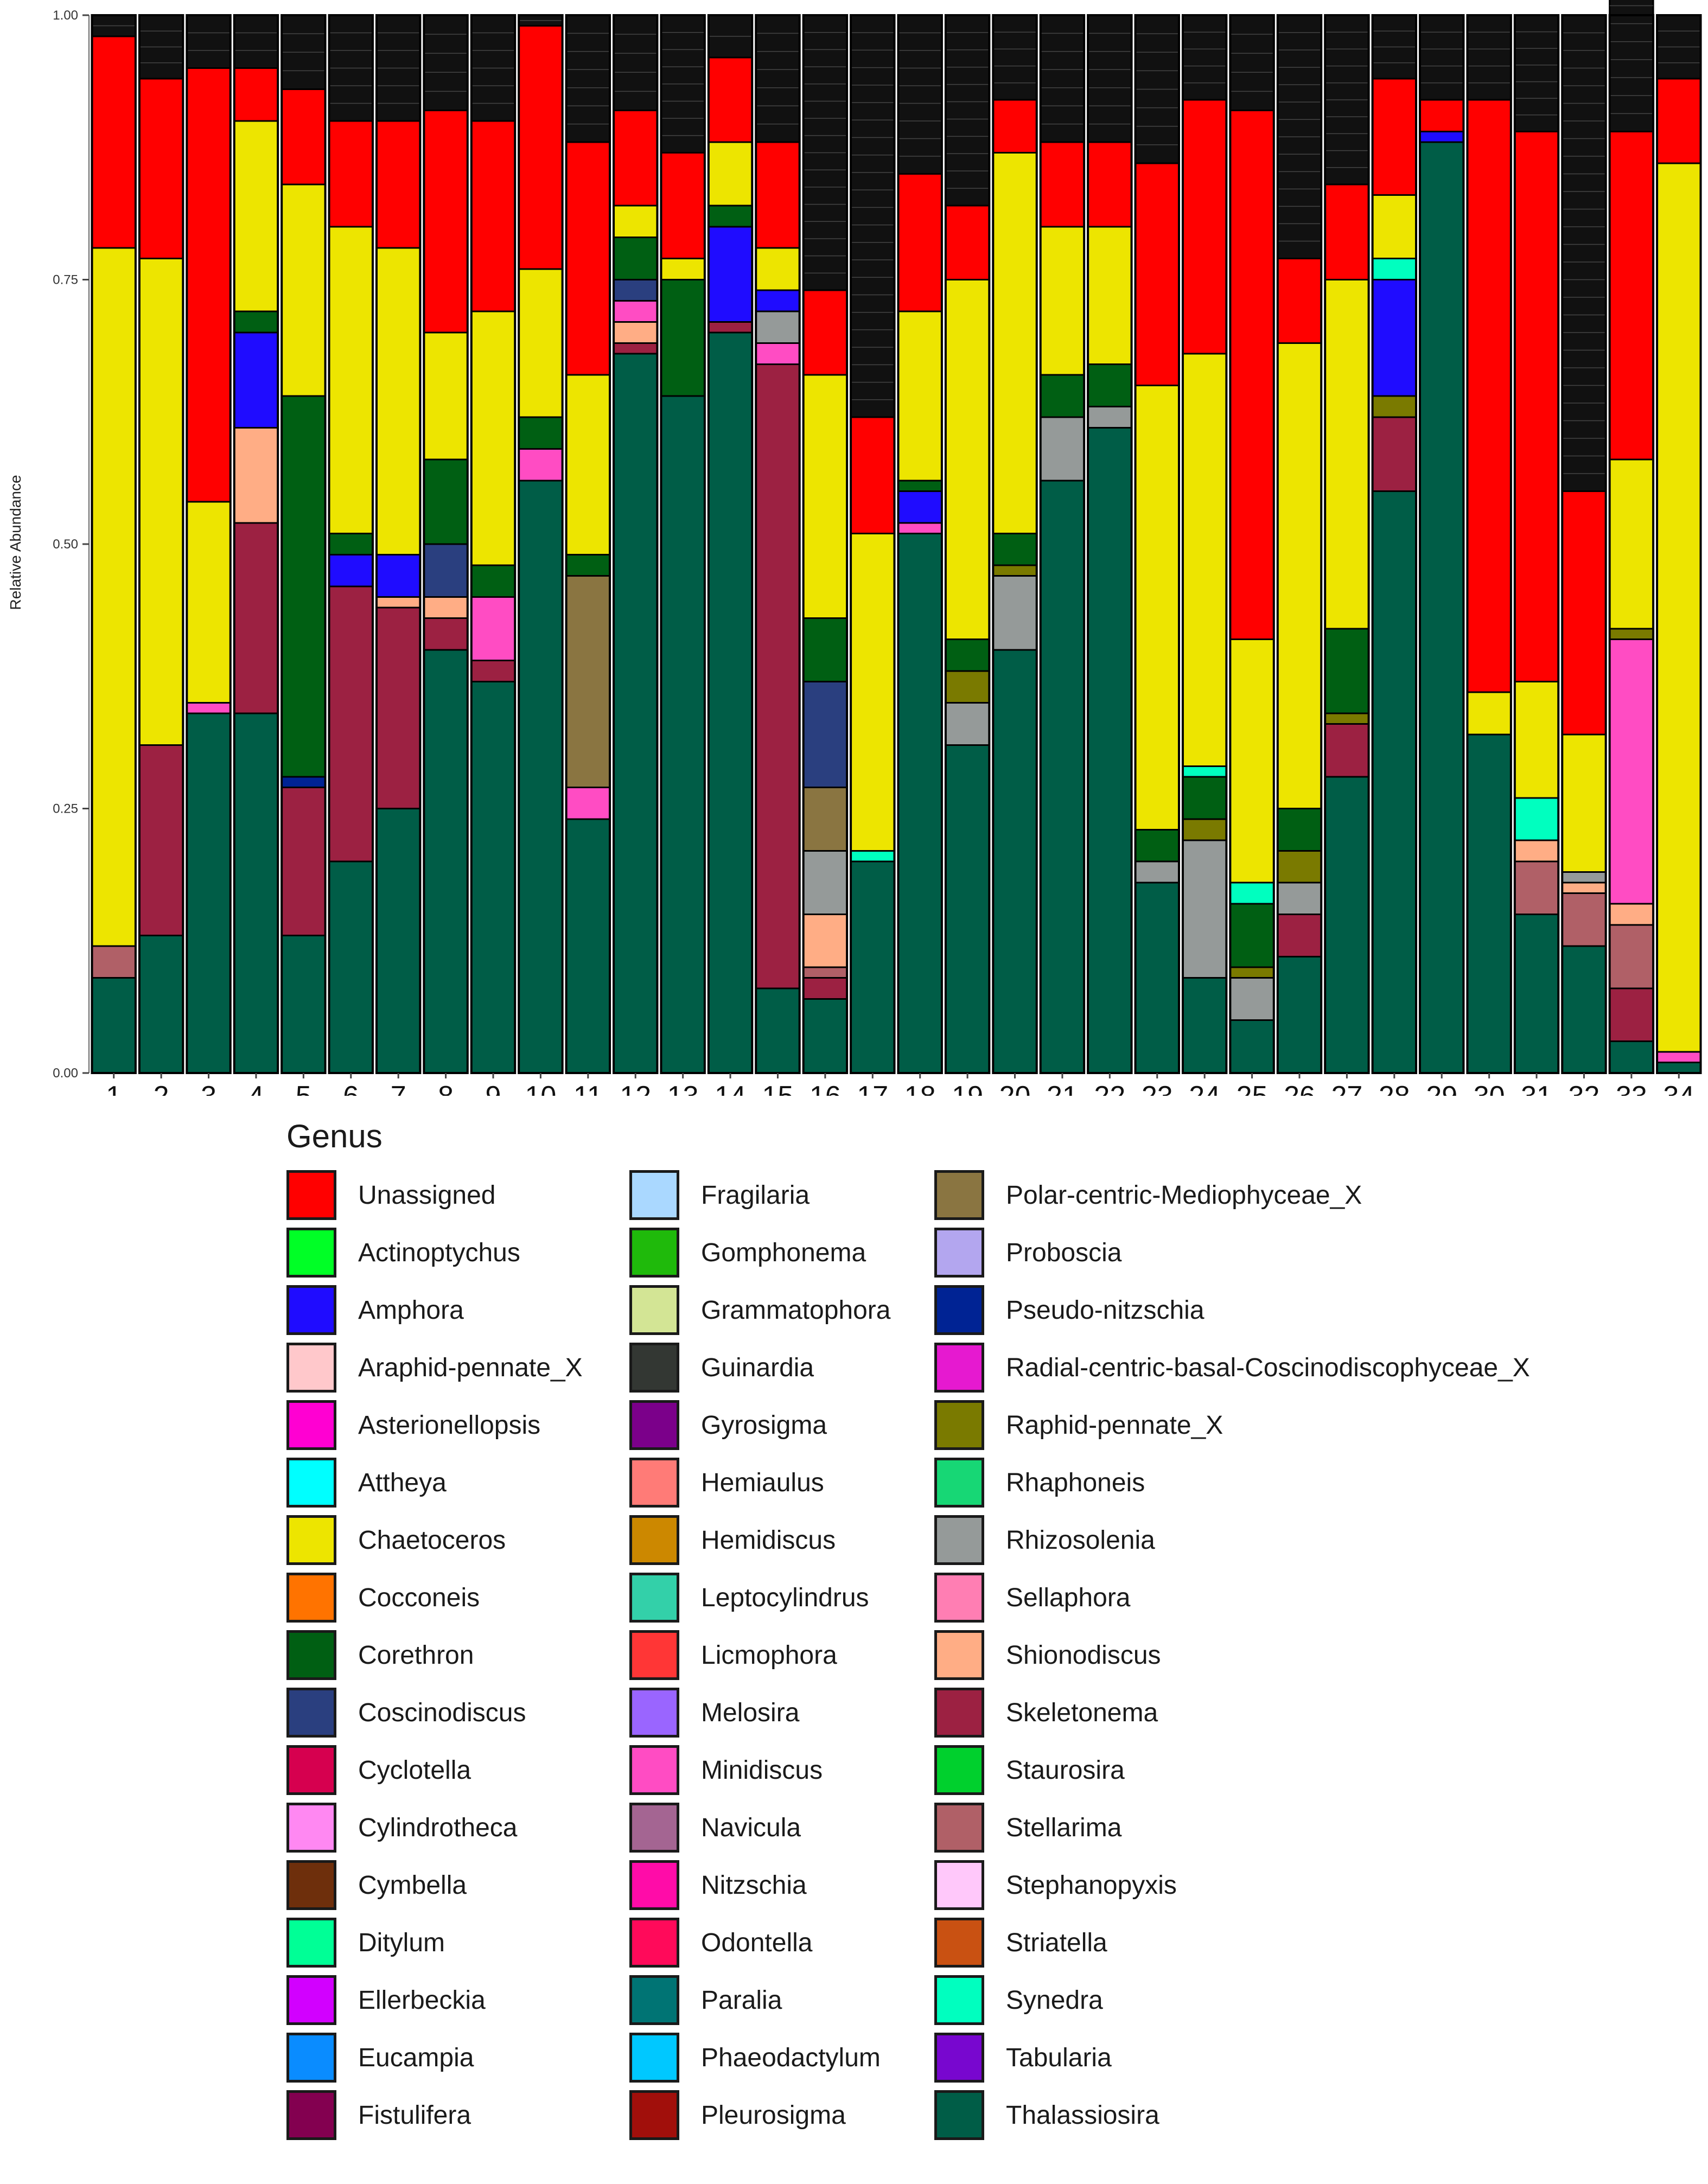  Describe the element at coordinates (1232, 1942) in the screenshot. I see `legend-item: Striatella` at that location.